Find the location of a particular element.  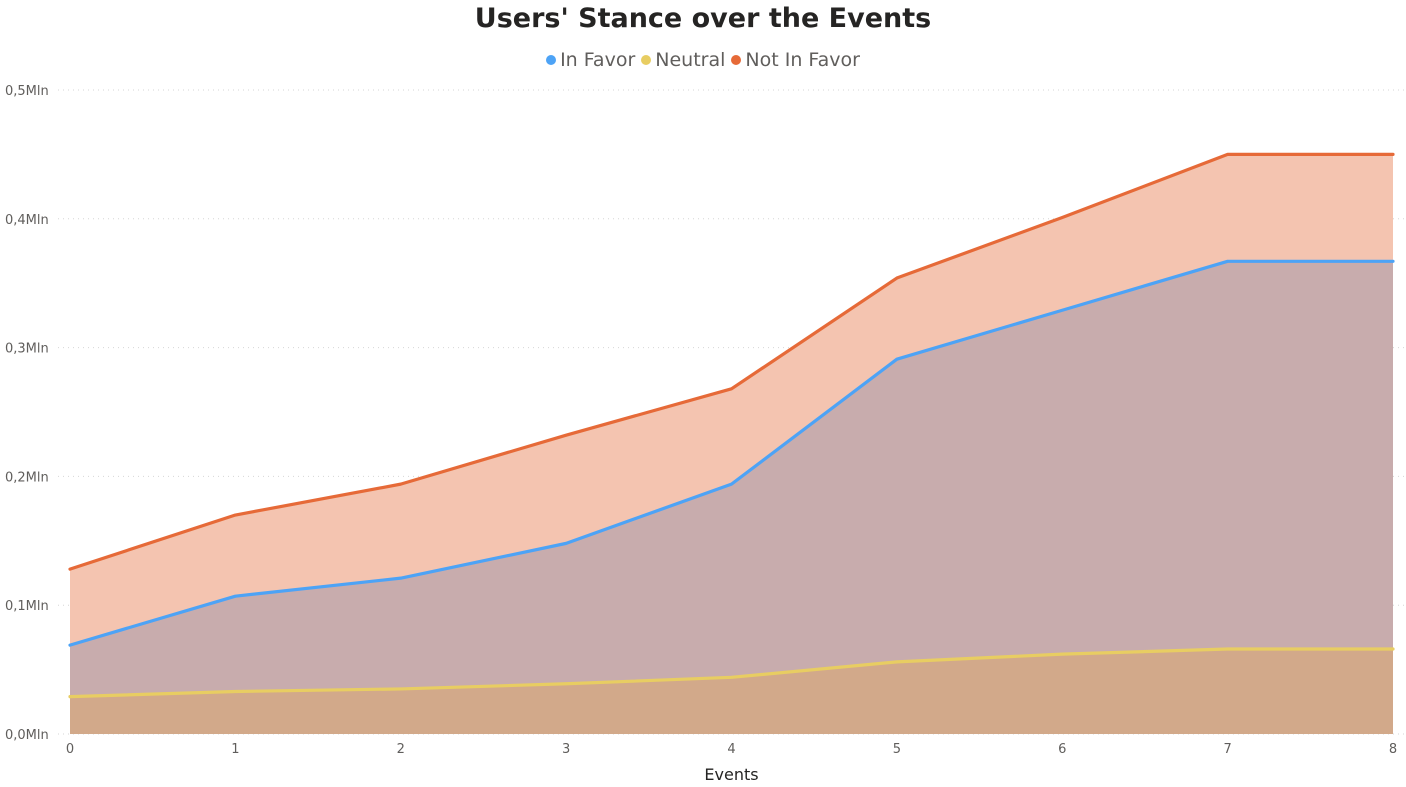

legend: In Favor Neutral Not In Favor is located at coordinates (703, 60).